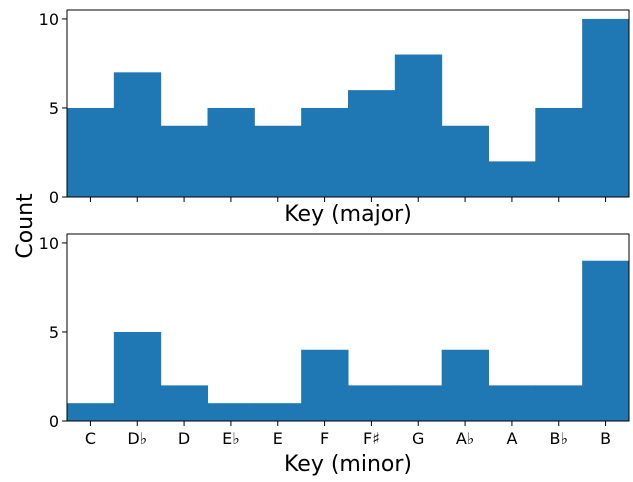  Describe the element at coordinates (558, 438) in the screenshot. I see `x-tick-label: B♭` at that location.